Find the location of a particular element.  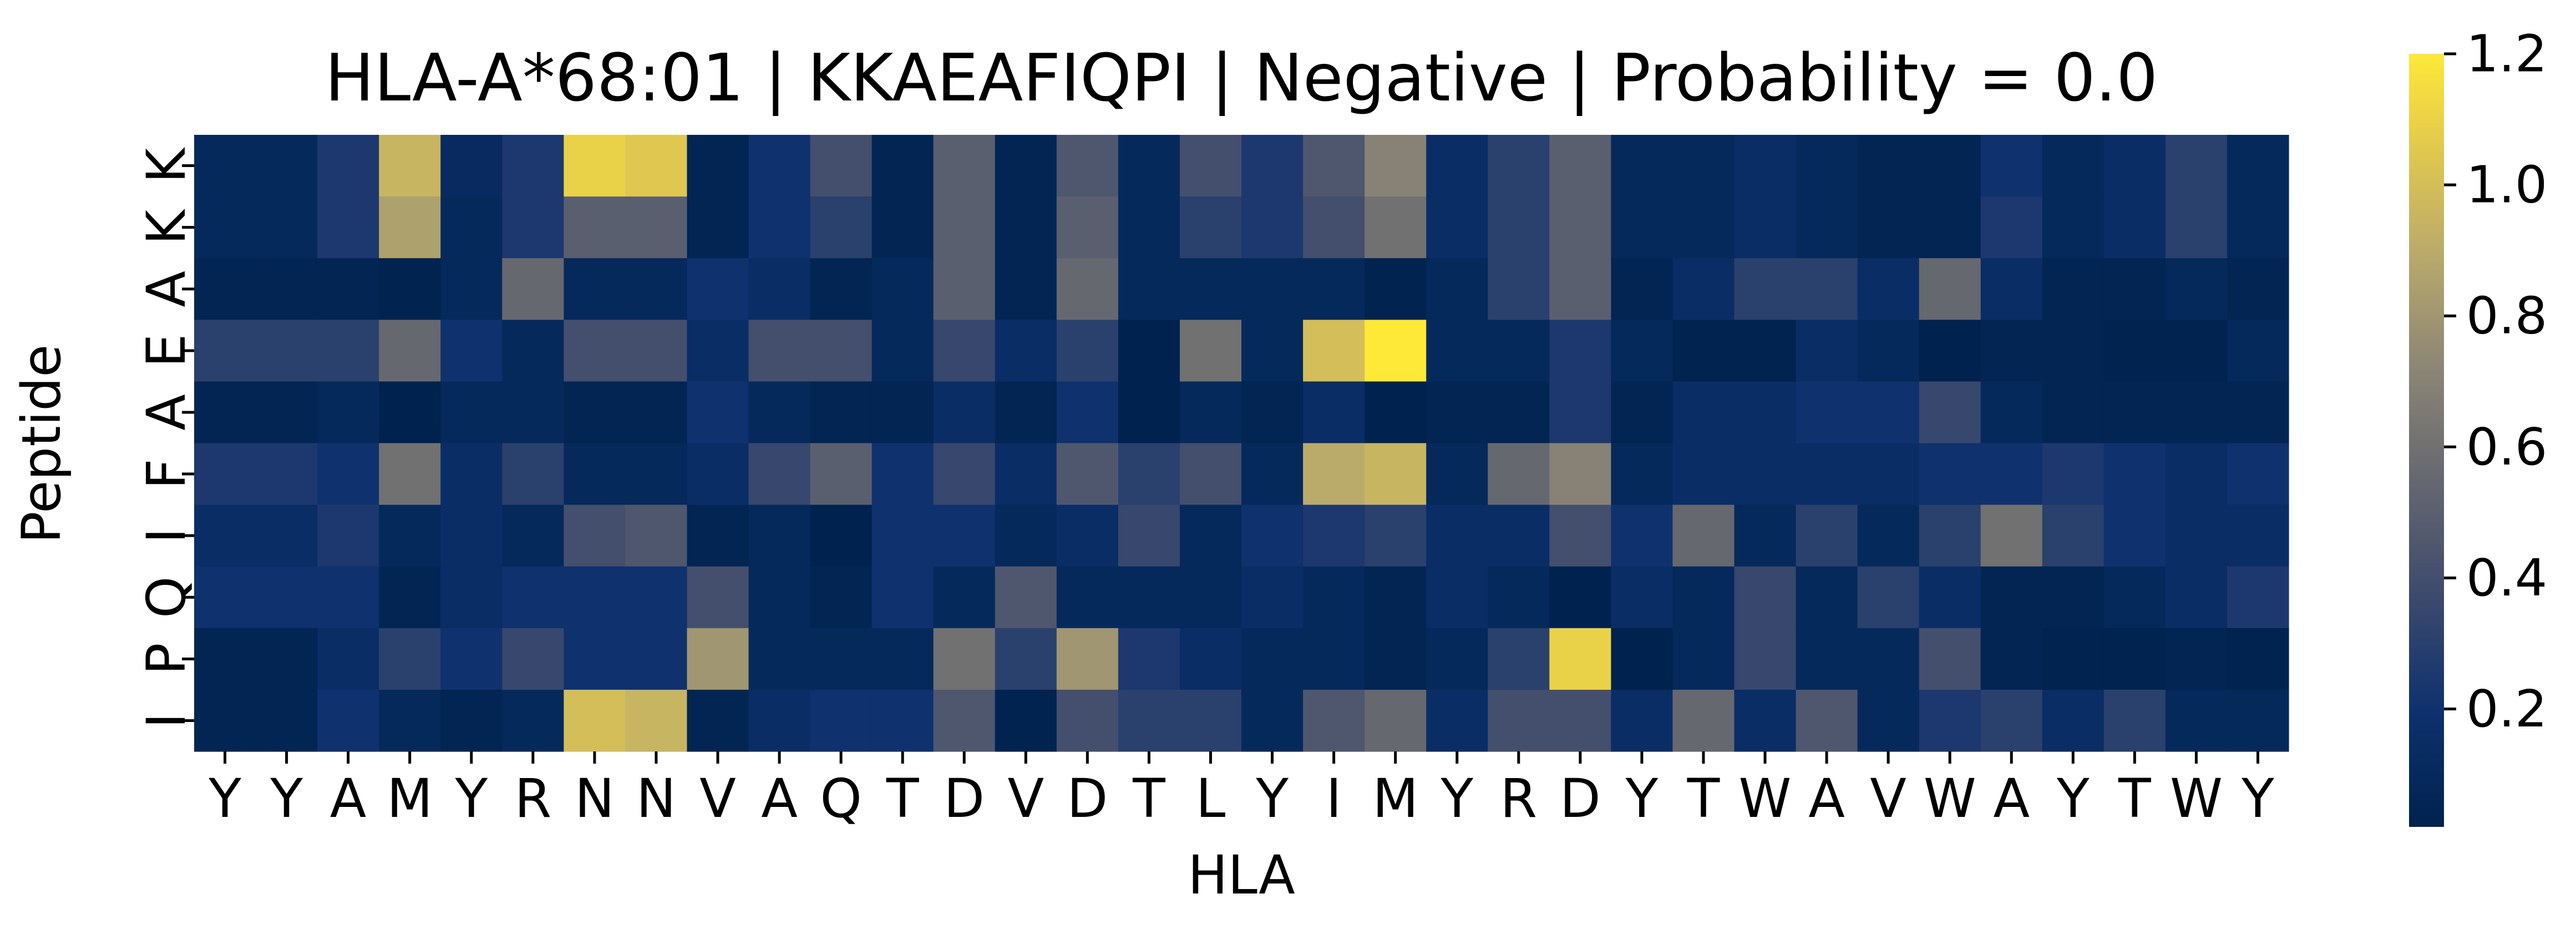

x-tick-label: D is located at coordinates (1580, 799).